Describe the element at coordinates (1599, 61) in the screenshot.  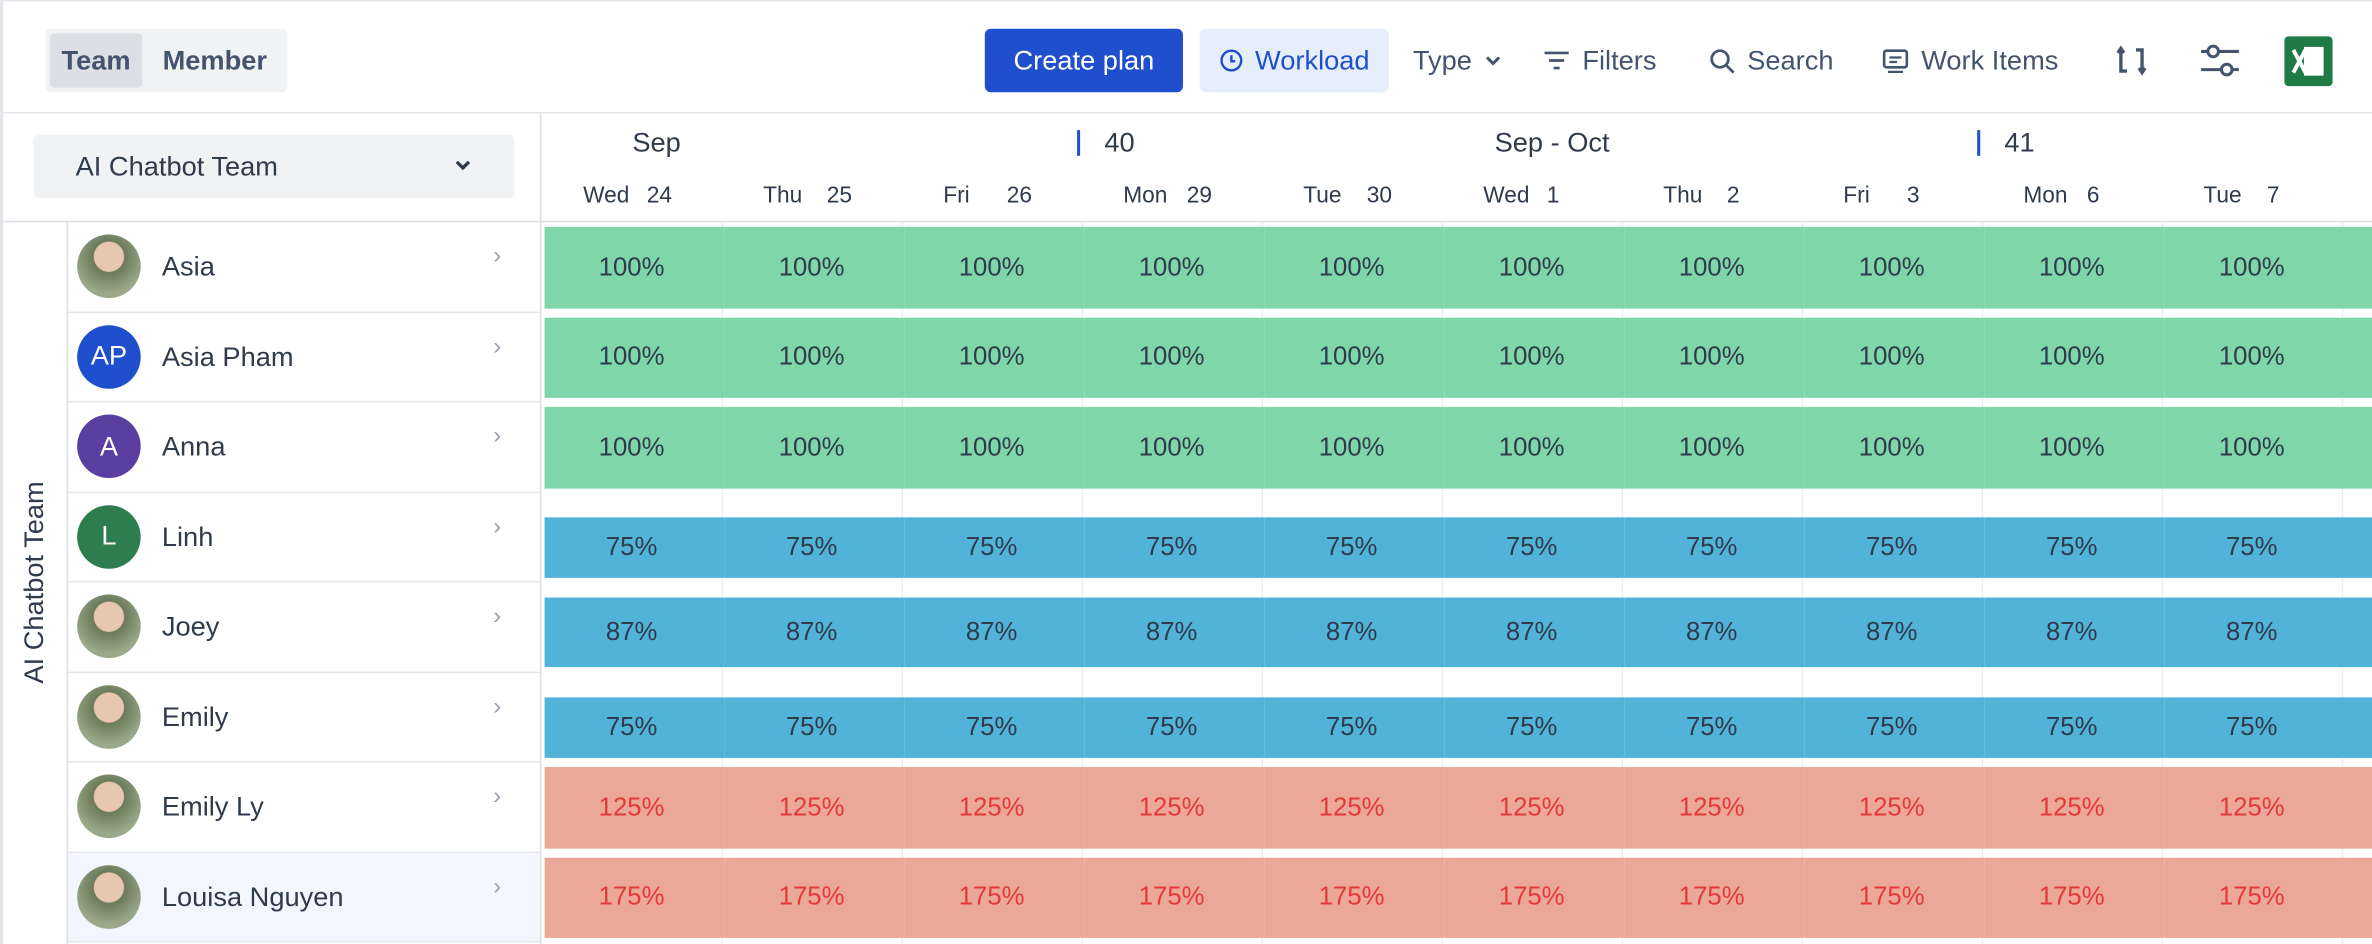
I see `filters-button: Filters` at that location.